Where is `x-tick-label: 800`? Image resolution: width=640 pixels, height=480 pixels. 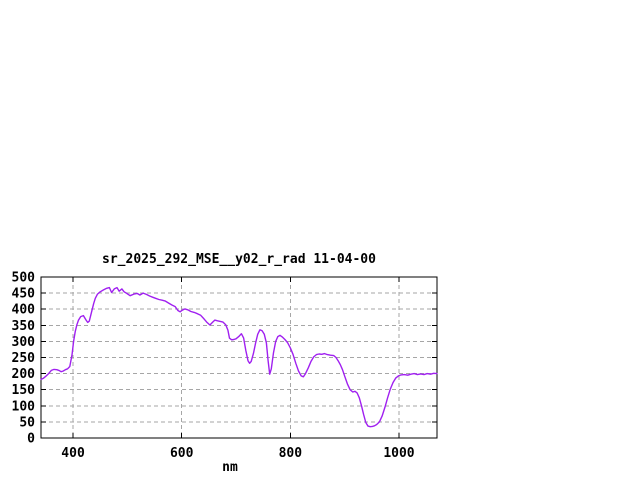
x-tick-label: 800 is located at coordinates (291, 453).